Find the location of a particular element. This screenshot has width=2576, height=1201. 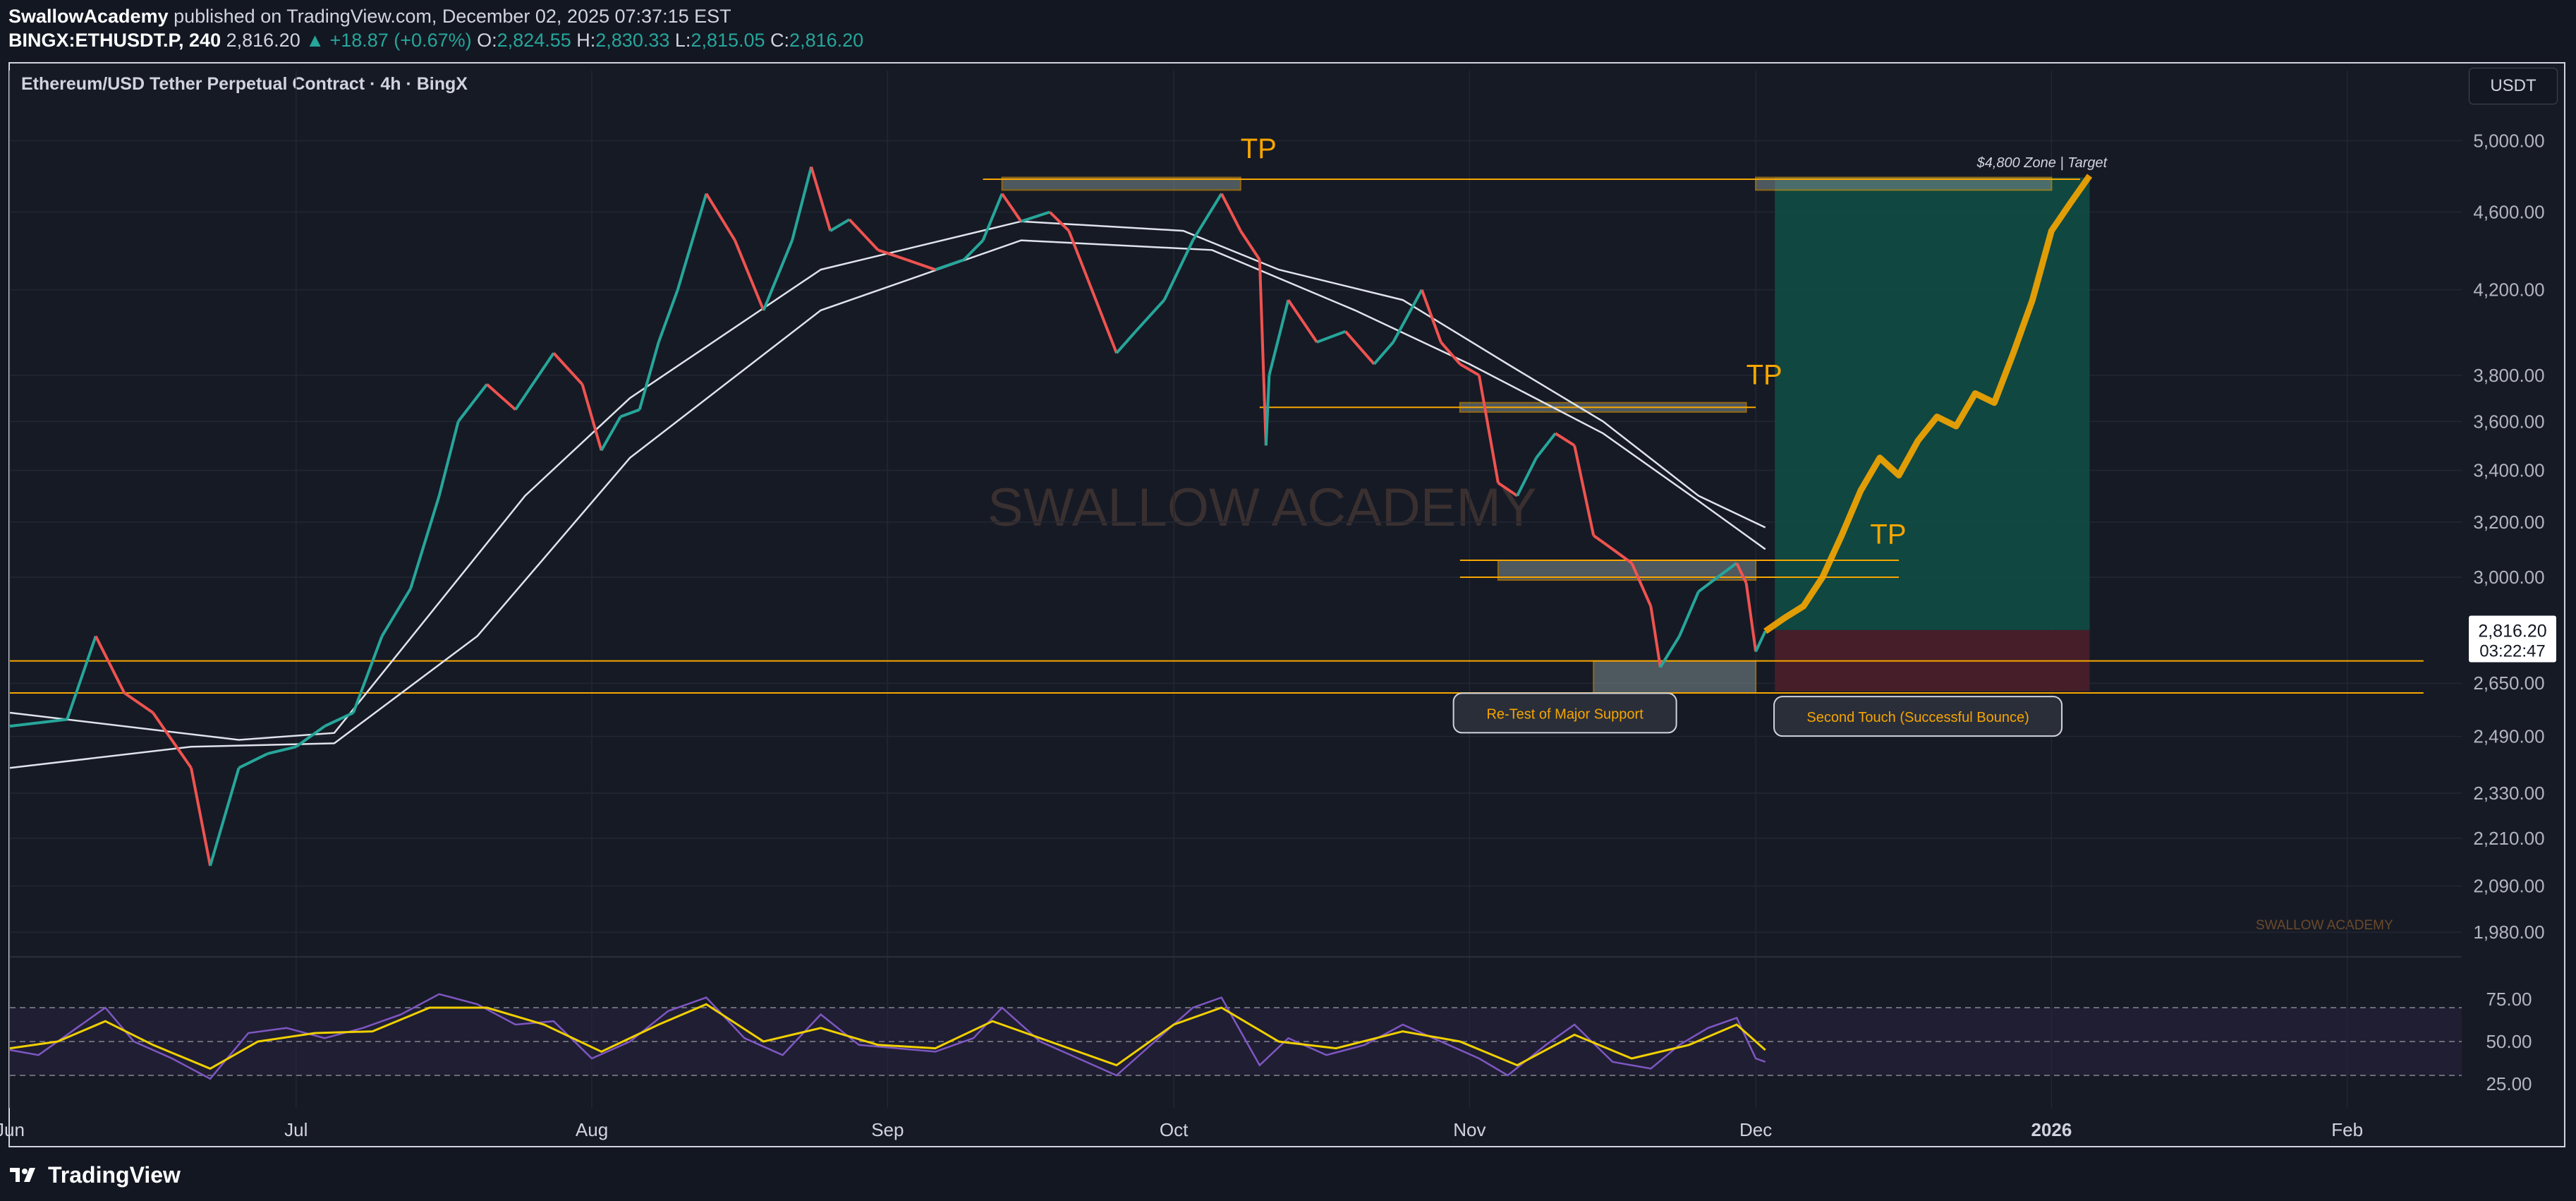

y-tick-label: 2,330.00 is located at coordinates (2508, 793).